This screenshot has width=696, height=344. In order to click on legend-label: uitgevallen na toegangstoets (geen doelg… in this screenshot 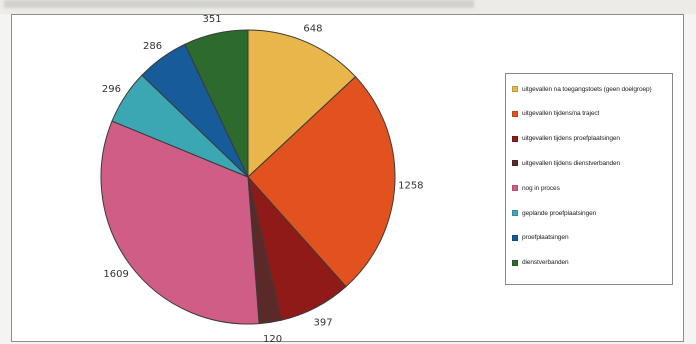, I will do `click(587, 89)`.